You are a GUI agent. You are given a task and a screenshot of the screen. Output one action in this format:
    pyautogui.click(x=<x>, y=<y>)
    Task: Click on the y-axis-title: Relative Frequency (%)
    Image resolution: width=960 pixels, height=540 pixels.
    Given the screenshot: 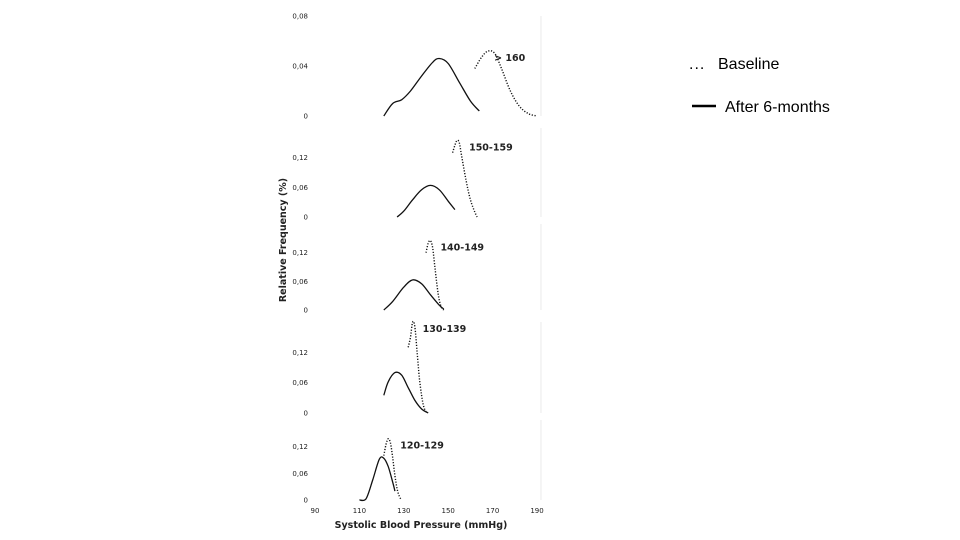 What is the action you would take?
    pyautogui.click(x=283, y=240)
    